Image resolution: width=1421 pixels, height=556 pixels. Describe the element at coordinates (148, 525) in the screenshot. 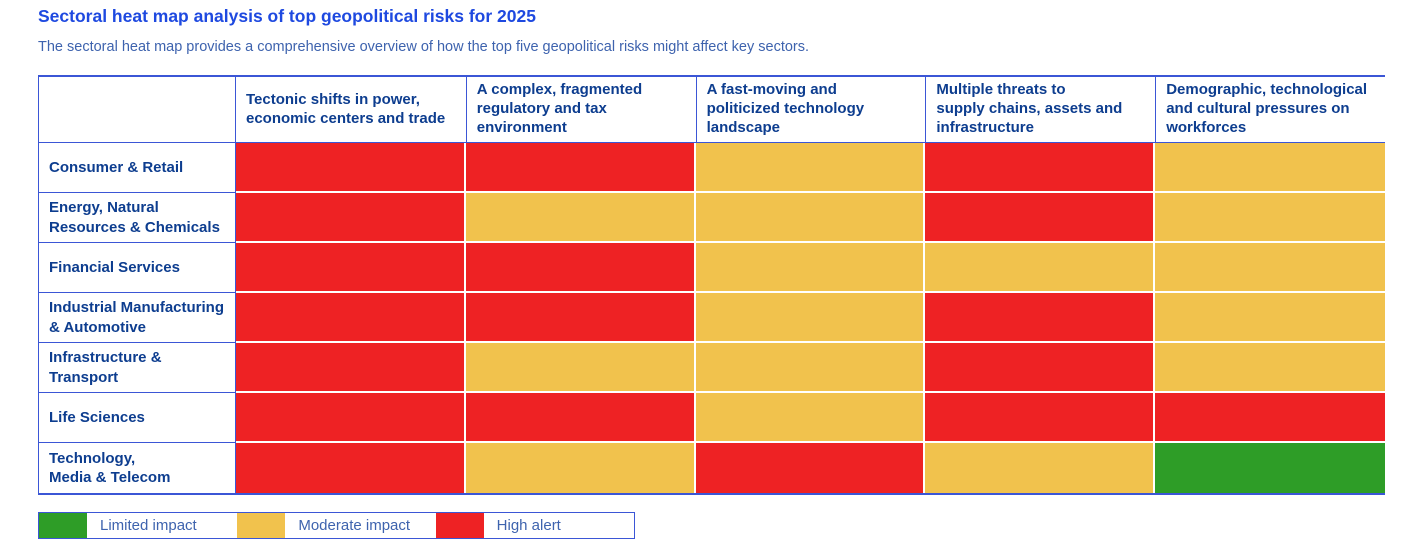

I see `legend-label-limited: Limited impact` at that location.